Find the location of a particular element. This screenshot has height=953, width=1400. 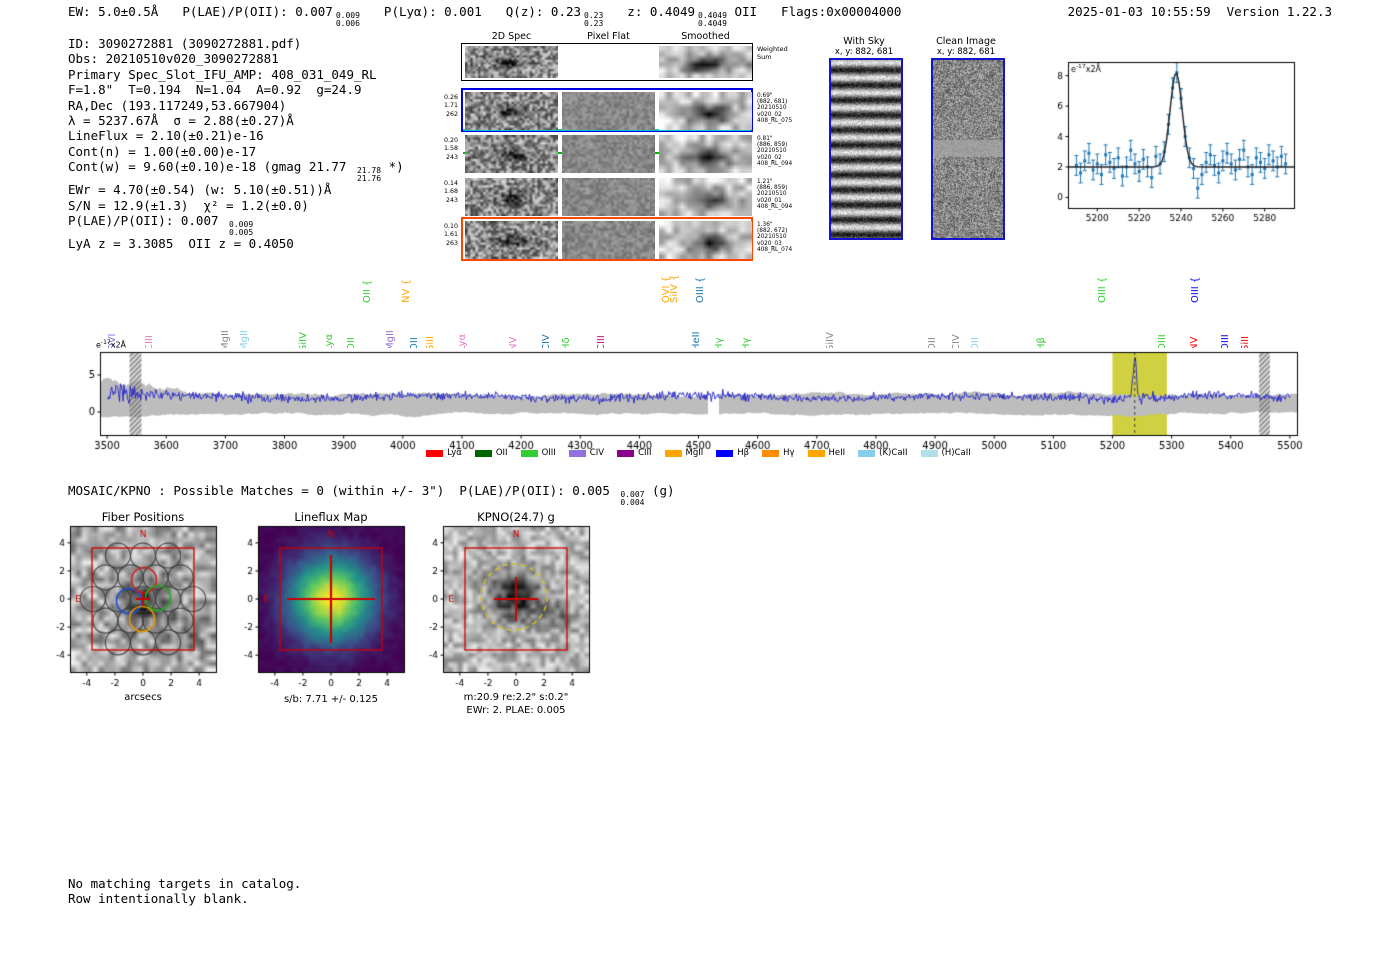

legend-label: CIV is located at coordinates (597, 453).